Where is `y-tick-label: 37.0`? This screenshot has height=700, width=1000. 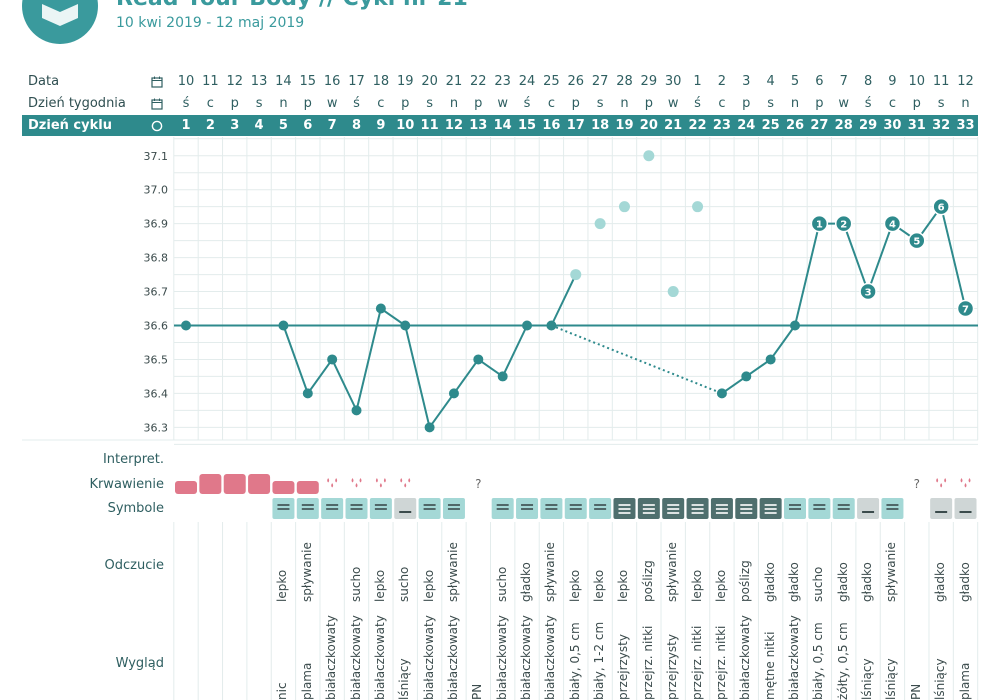 y-tick-label: 37.0 is located at coordinates (156, 190).